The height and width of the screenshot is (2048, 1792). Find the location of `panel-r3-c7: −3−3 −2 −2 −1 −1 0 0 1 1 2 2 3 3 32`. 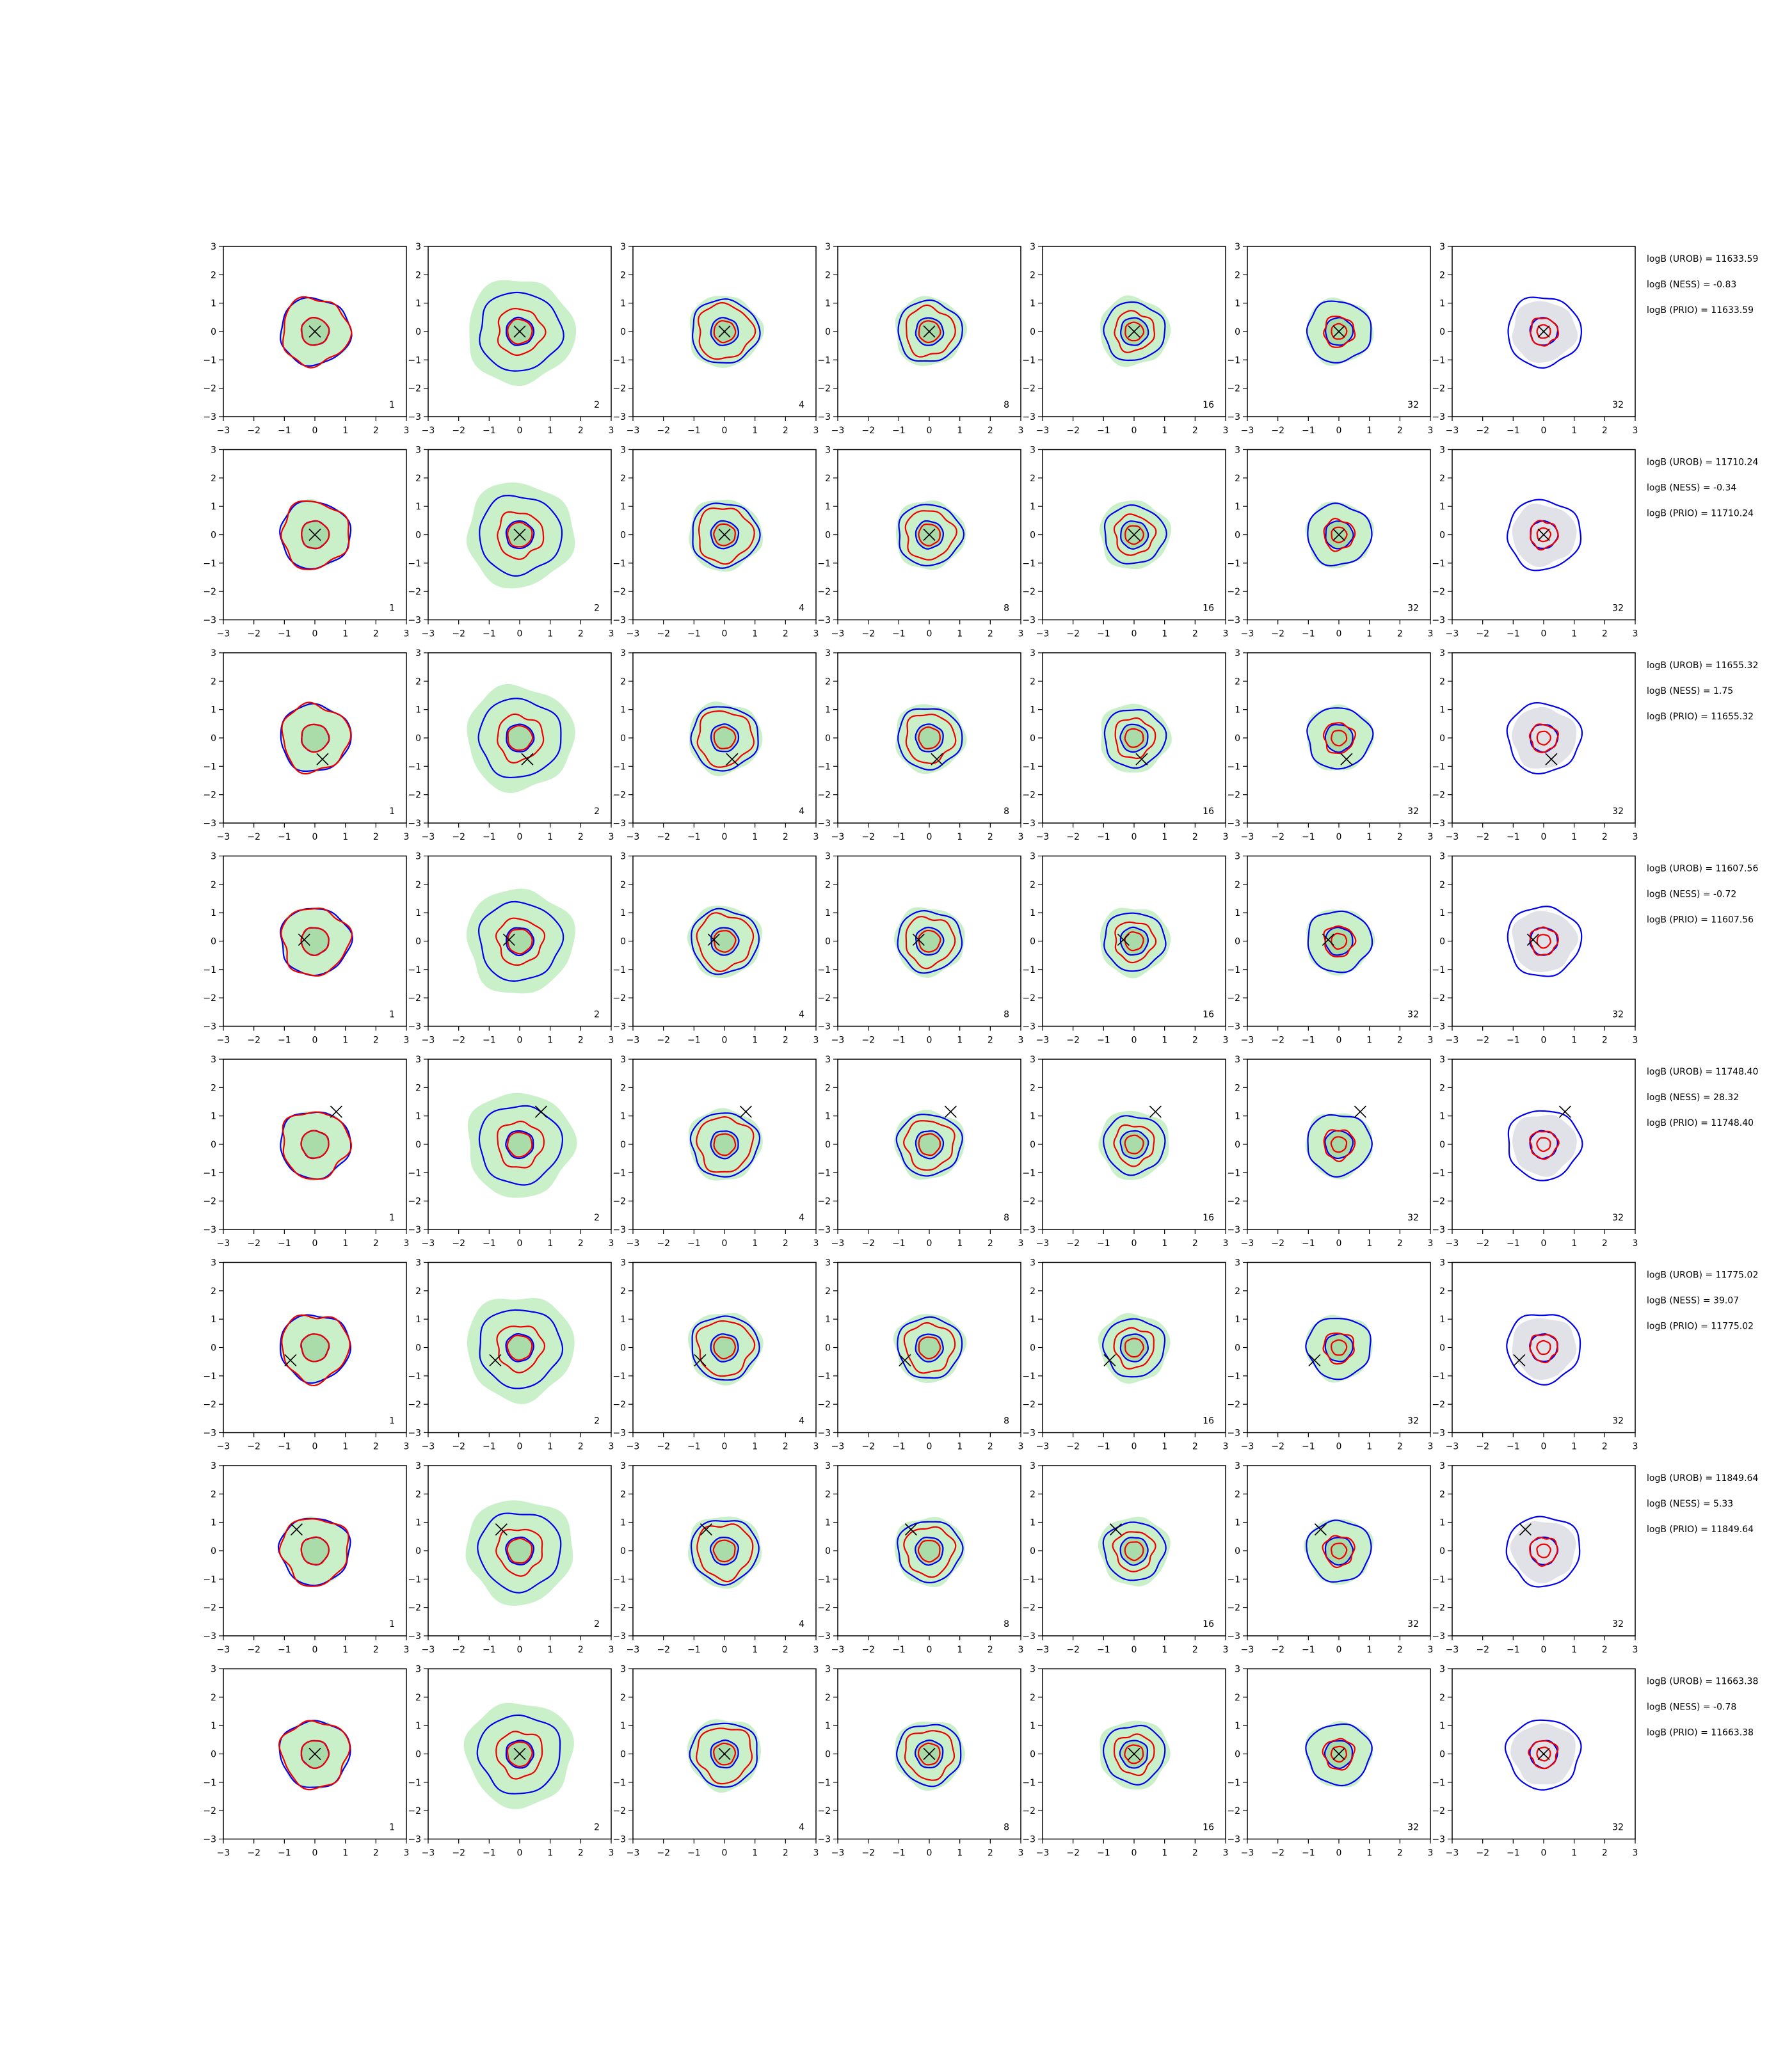

panel-r3-c7: −3−3 −2 −2 −1 −1 0 0 1 1 2 2 3 3 32 is located at coordinates (1535, 745).